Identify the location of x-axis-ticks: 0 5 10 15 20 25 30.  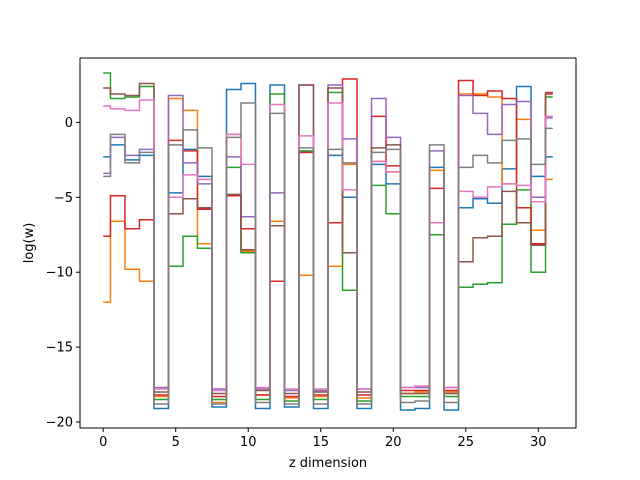
(323, 439).